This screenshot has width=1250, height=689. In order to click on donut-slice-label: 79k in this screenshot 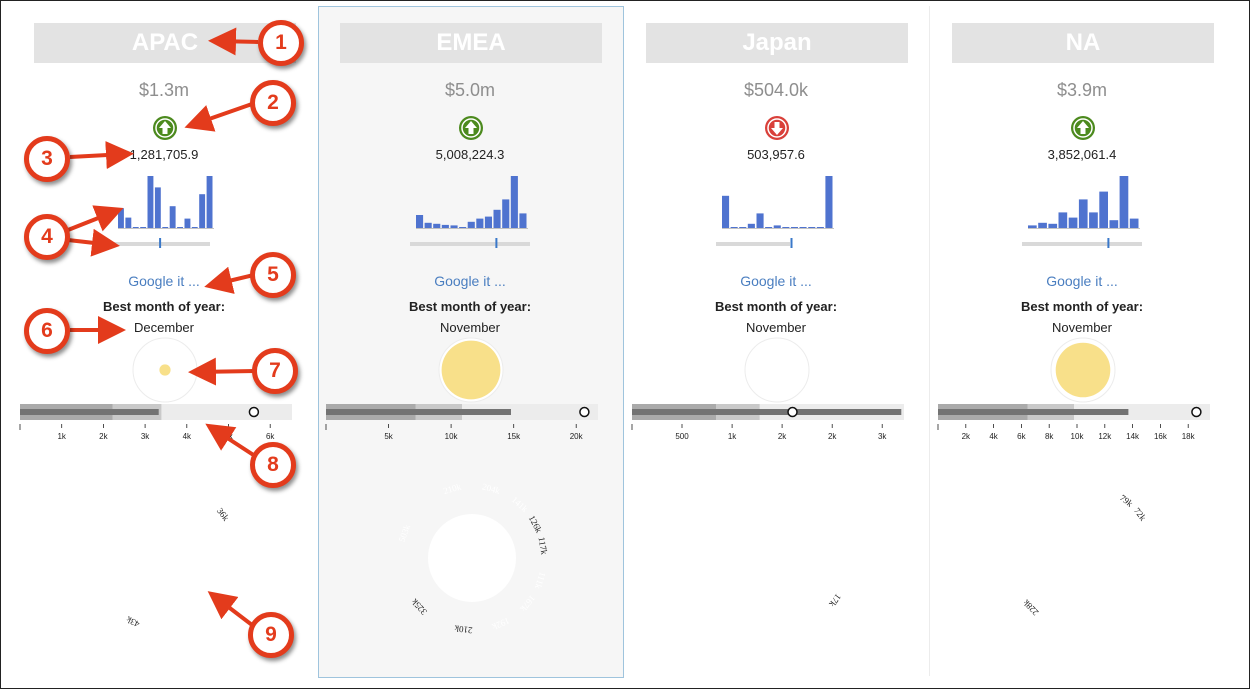, I will do `click(1126, 501)`.